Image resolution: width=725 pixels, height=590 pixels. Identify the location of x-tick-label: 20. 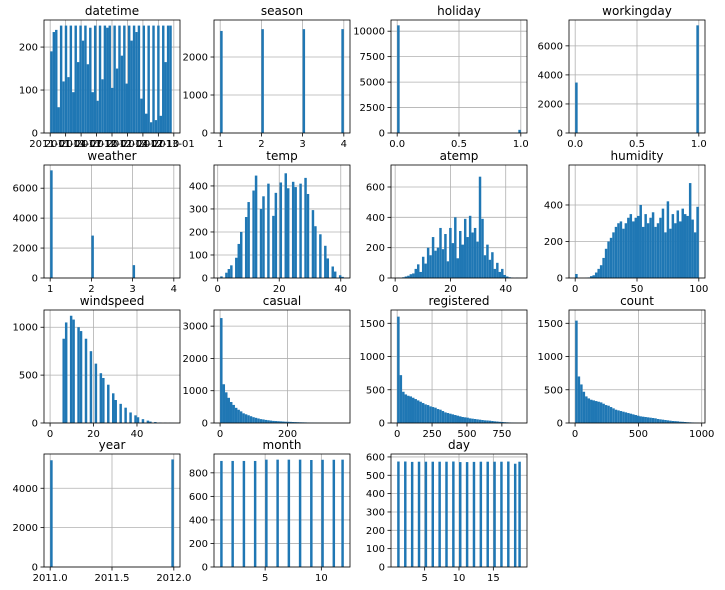
(450, 289).